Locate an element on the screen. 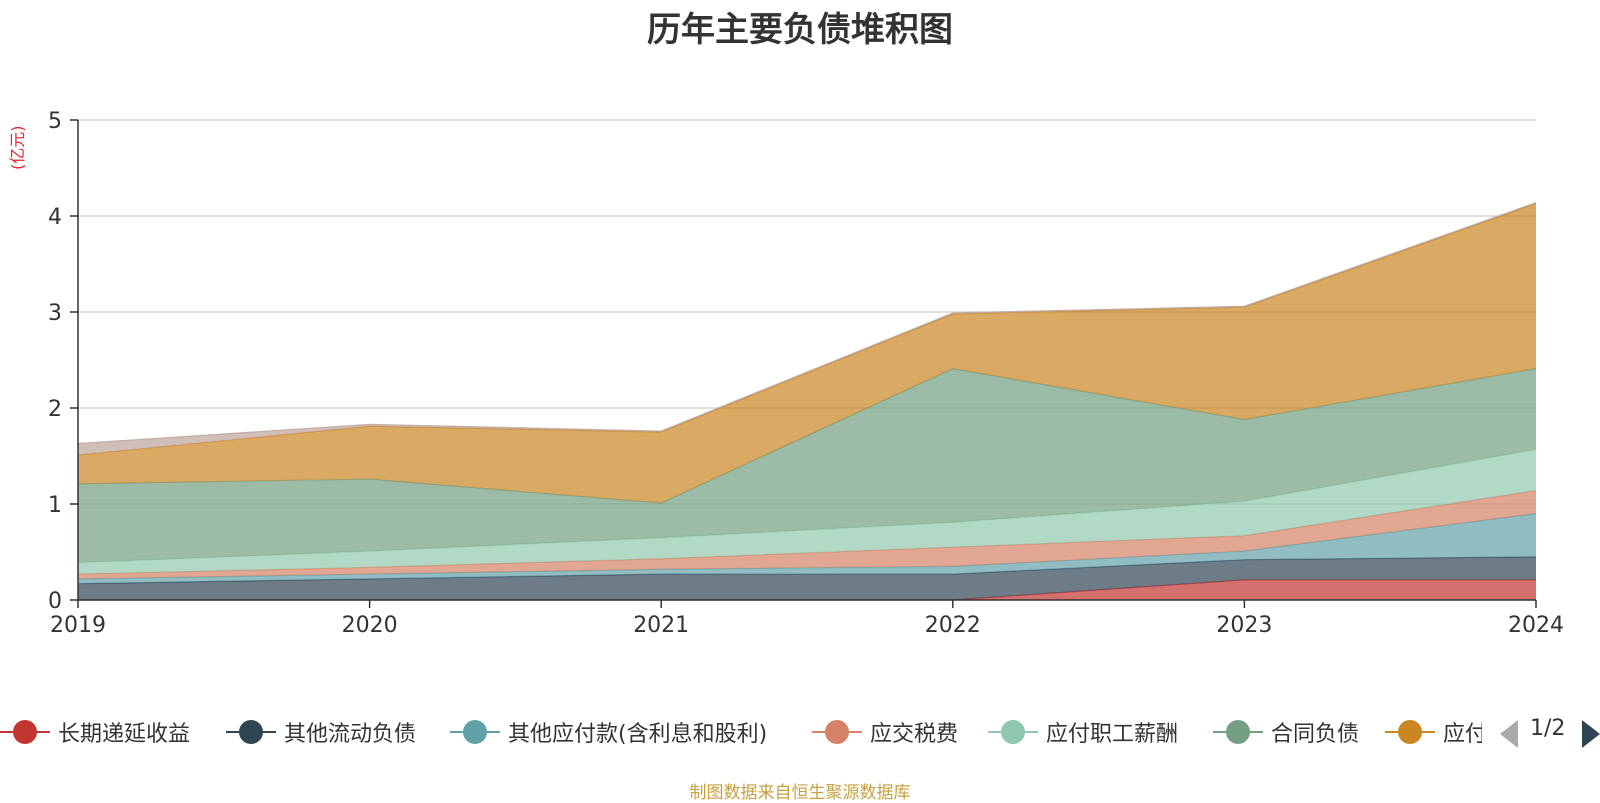  x-tick-label: 2023 is located at coordinates (1244, 625).